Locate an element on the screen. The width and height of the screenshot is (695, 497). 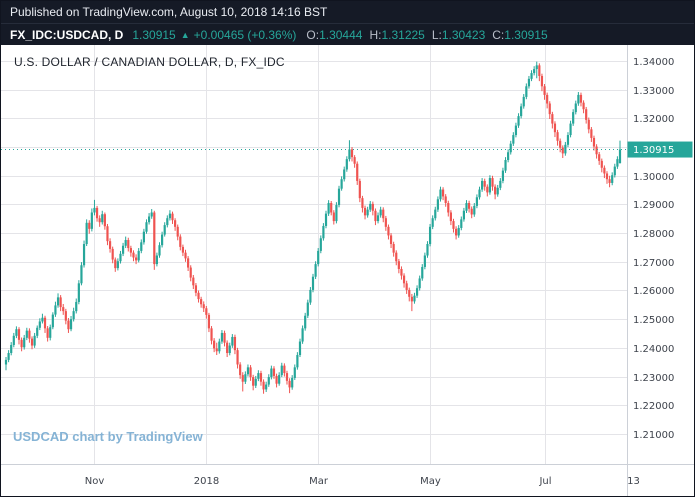
low-value: L:1.30423 is located at coordinates (458, 34).